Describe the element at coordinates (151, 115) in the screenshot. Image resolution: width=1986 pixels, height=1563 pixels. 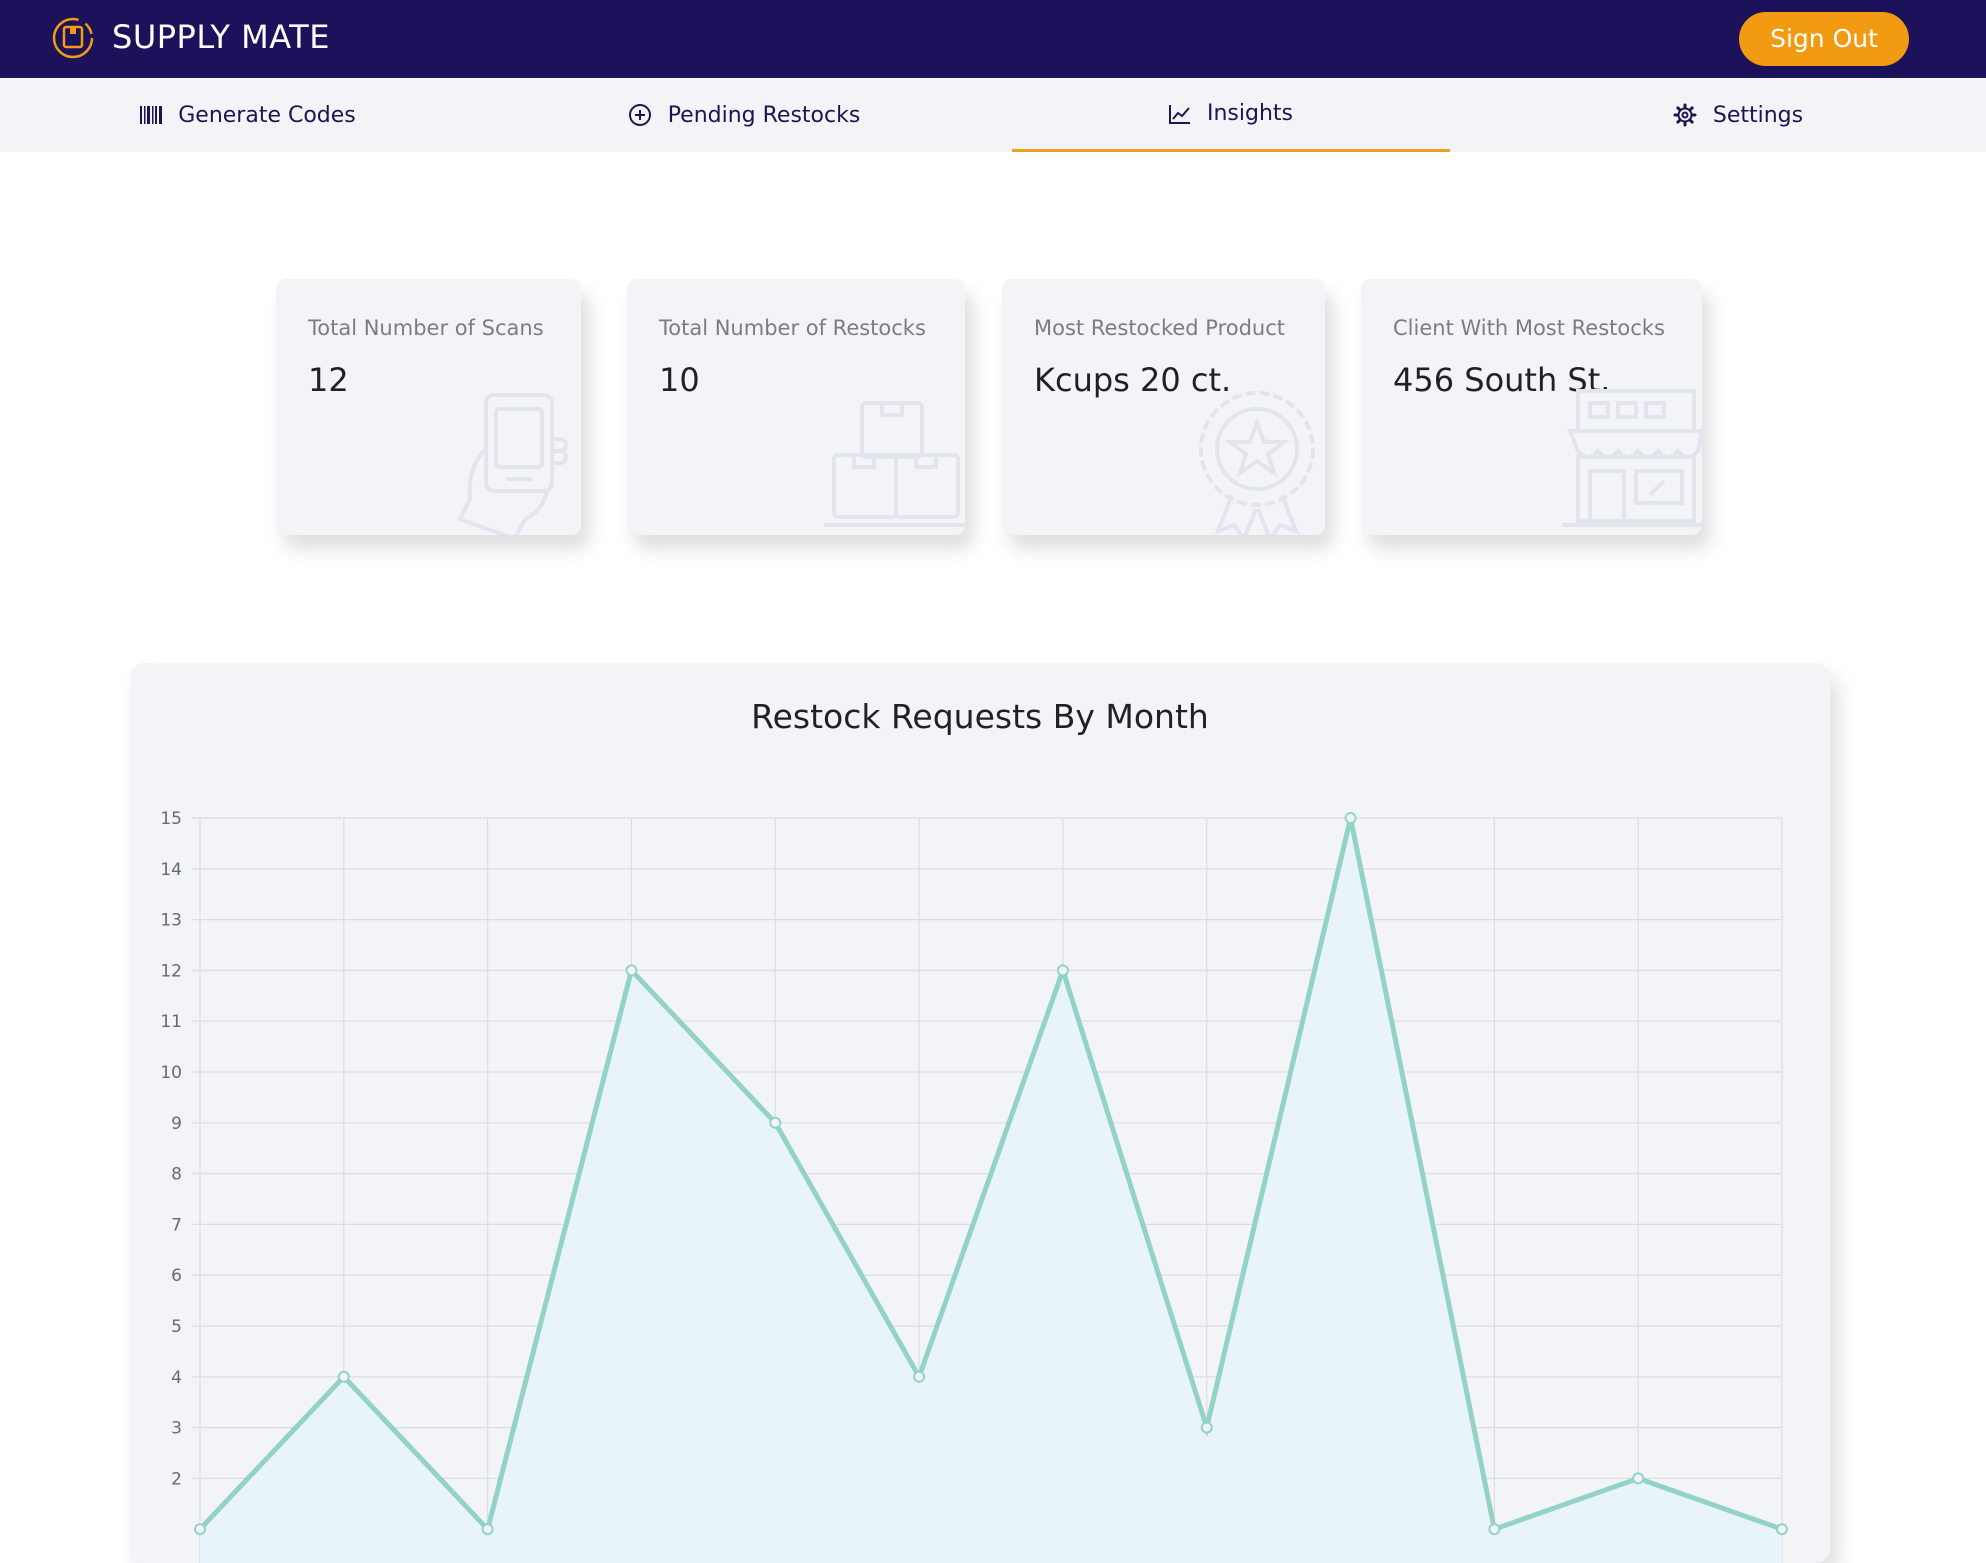
I see `barcode-icon` at that location.